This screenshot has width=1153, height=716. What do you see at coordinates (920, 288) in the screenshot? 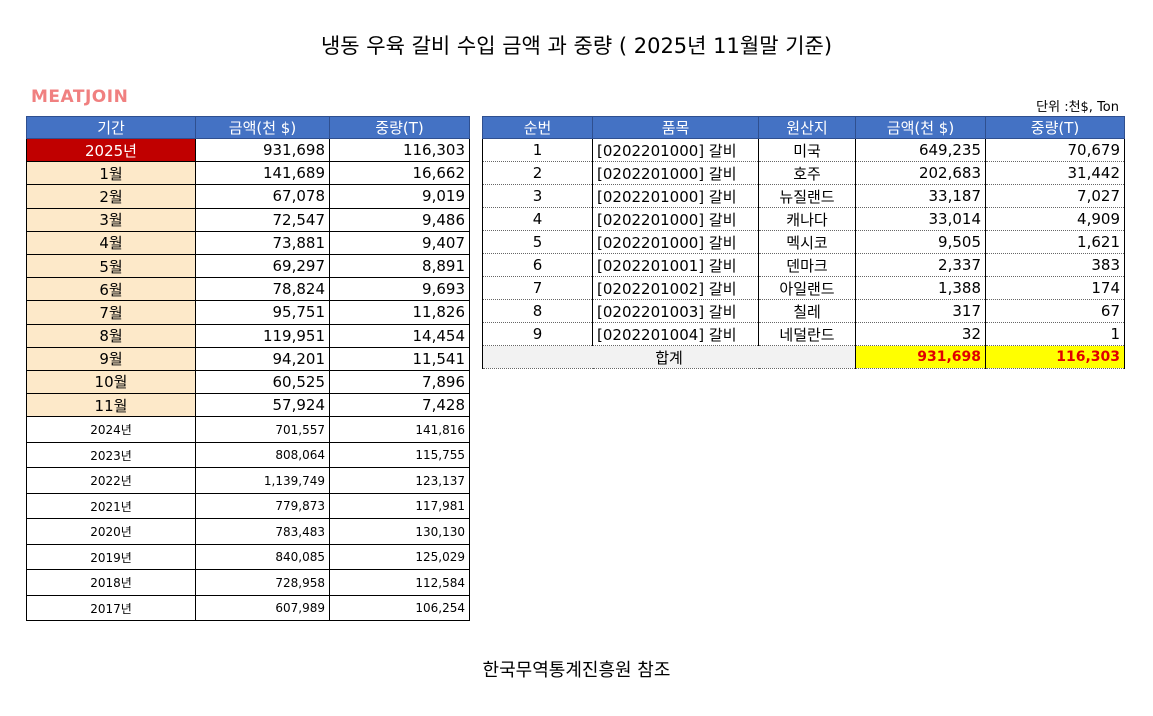
I see `origin-cell: 1,388` at bounding box center [920, 288].